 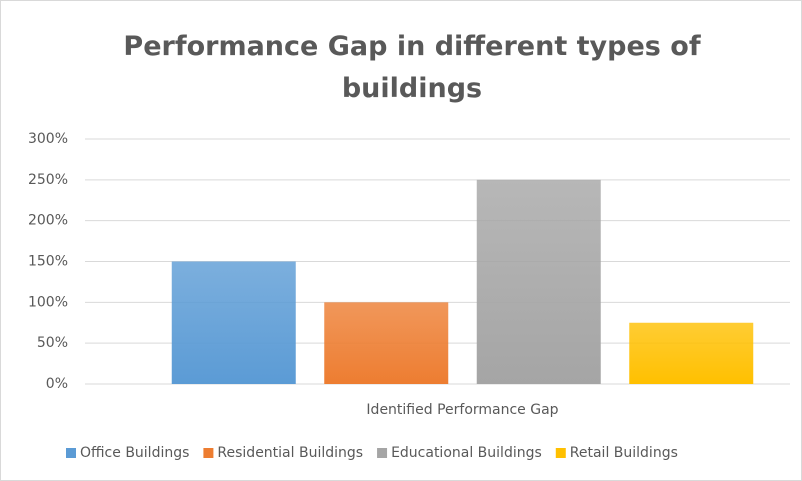 I want to click on y-tick-label: 0%, so click(x=57, y=384).